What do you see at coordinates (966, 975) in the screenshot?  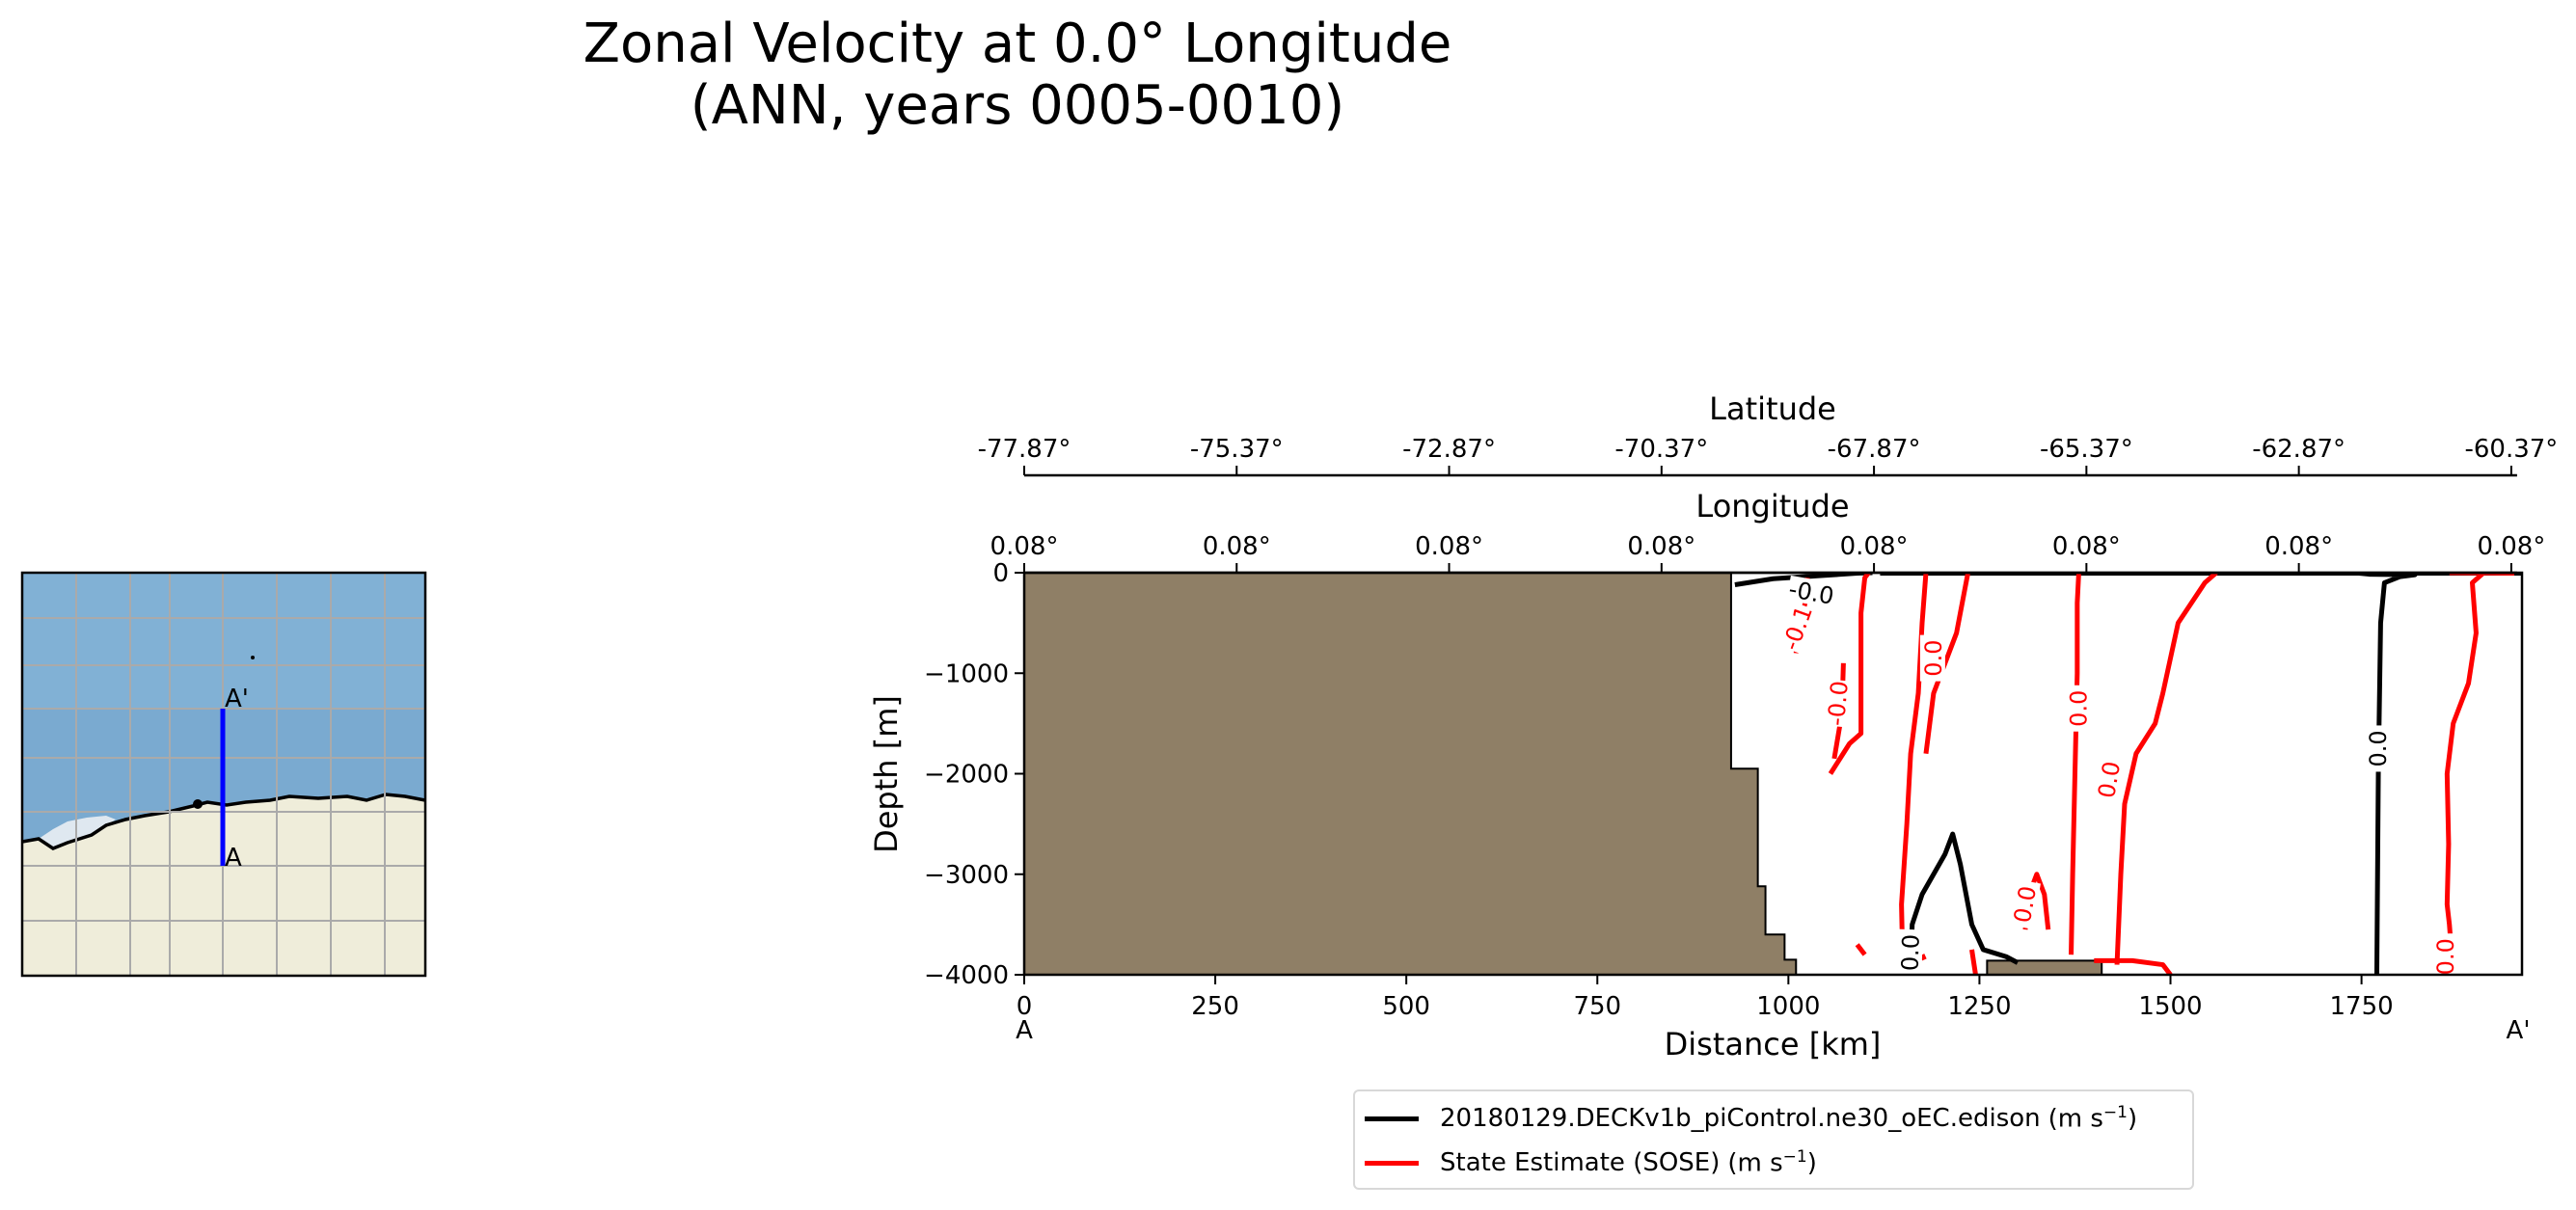 I see `y-tick-label: −4000` at bounding box center [966, 975].